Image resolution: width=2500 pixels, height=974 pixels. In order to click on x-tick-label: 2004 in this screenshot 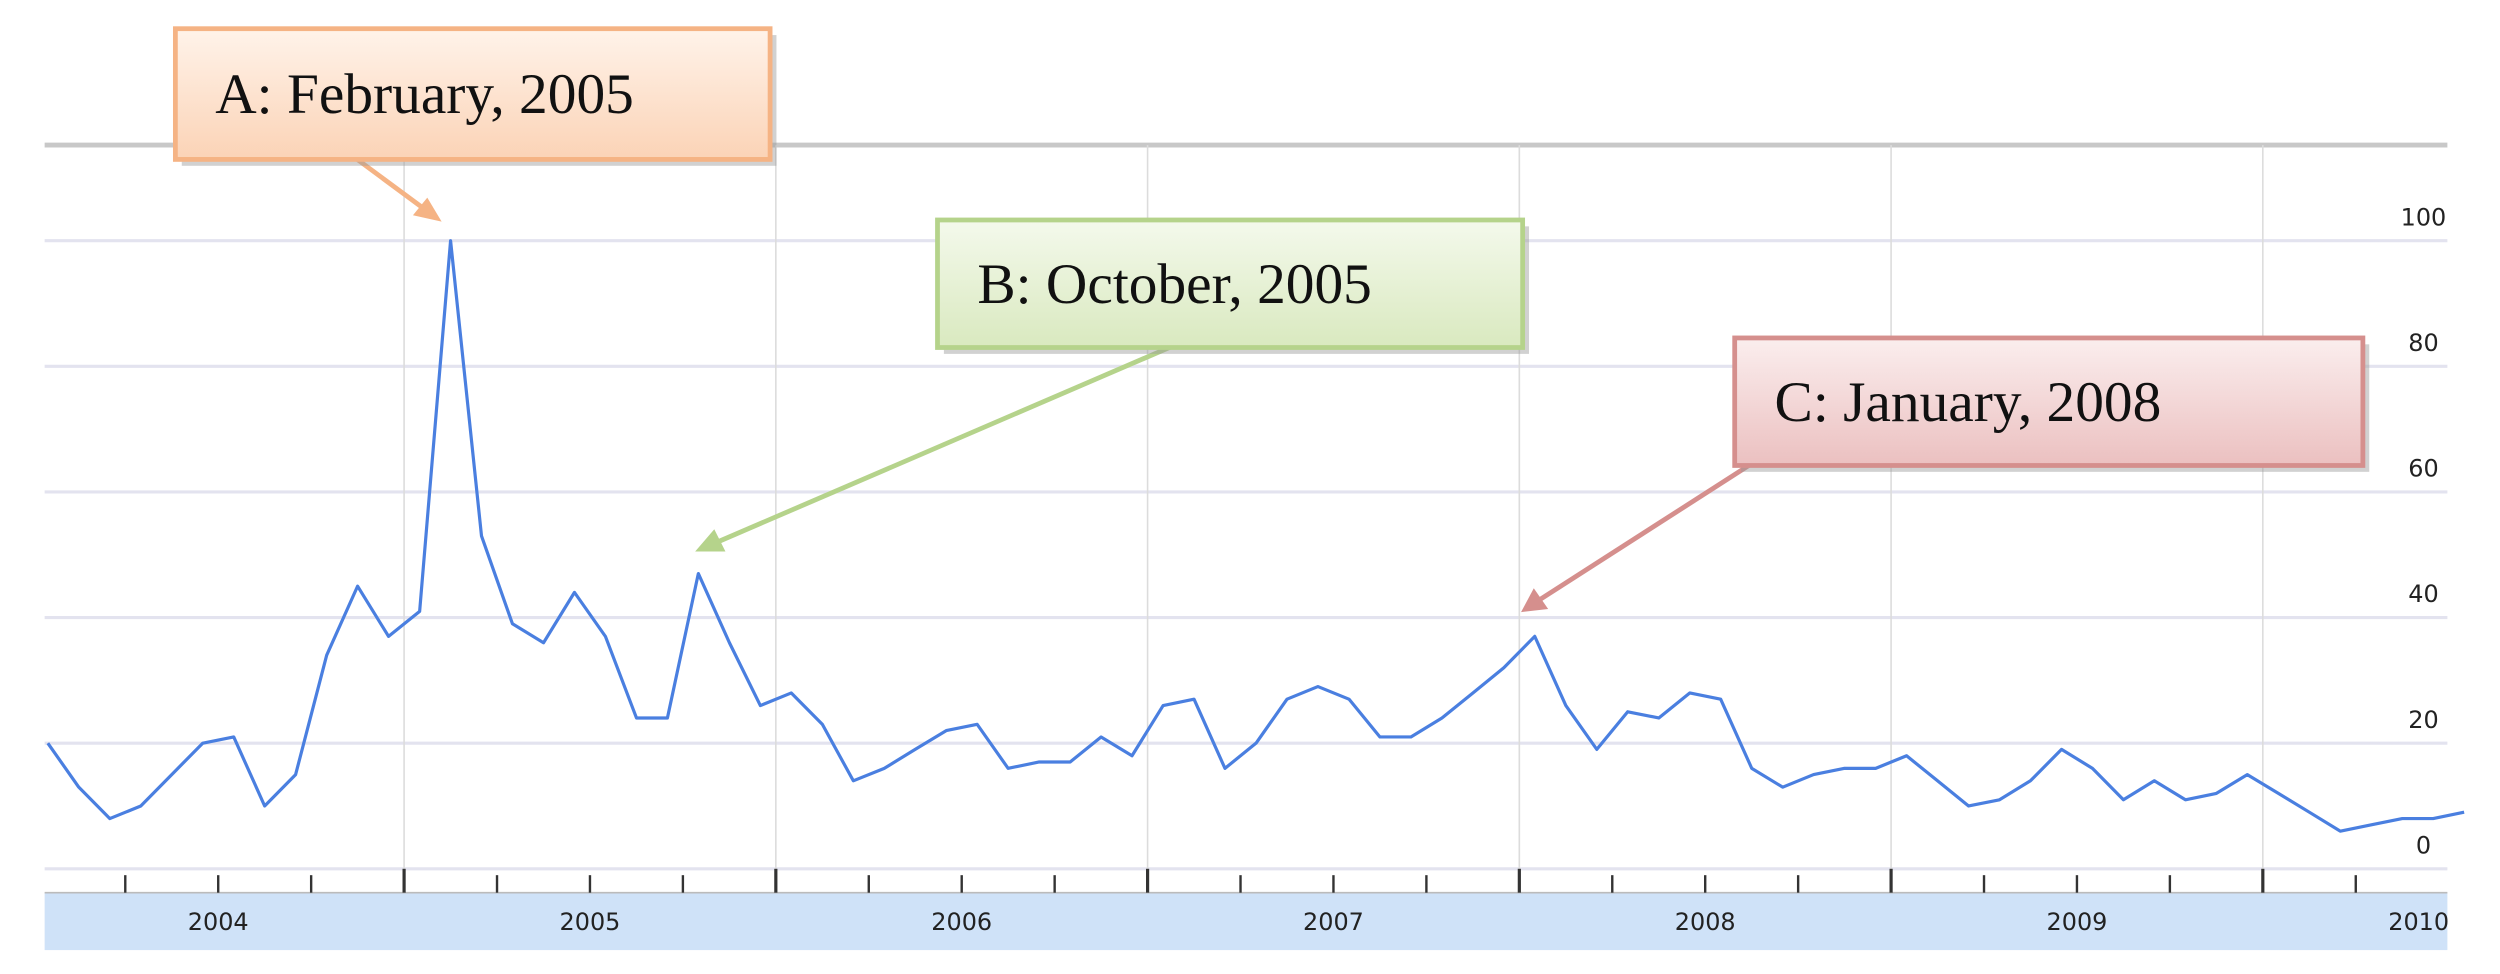, I will do `click(218, 922)`.